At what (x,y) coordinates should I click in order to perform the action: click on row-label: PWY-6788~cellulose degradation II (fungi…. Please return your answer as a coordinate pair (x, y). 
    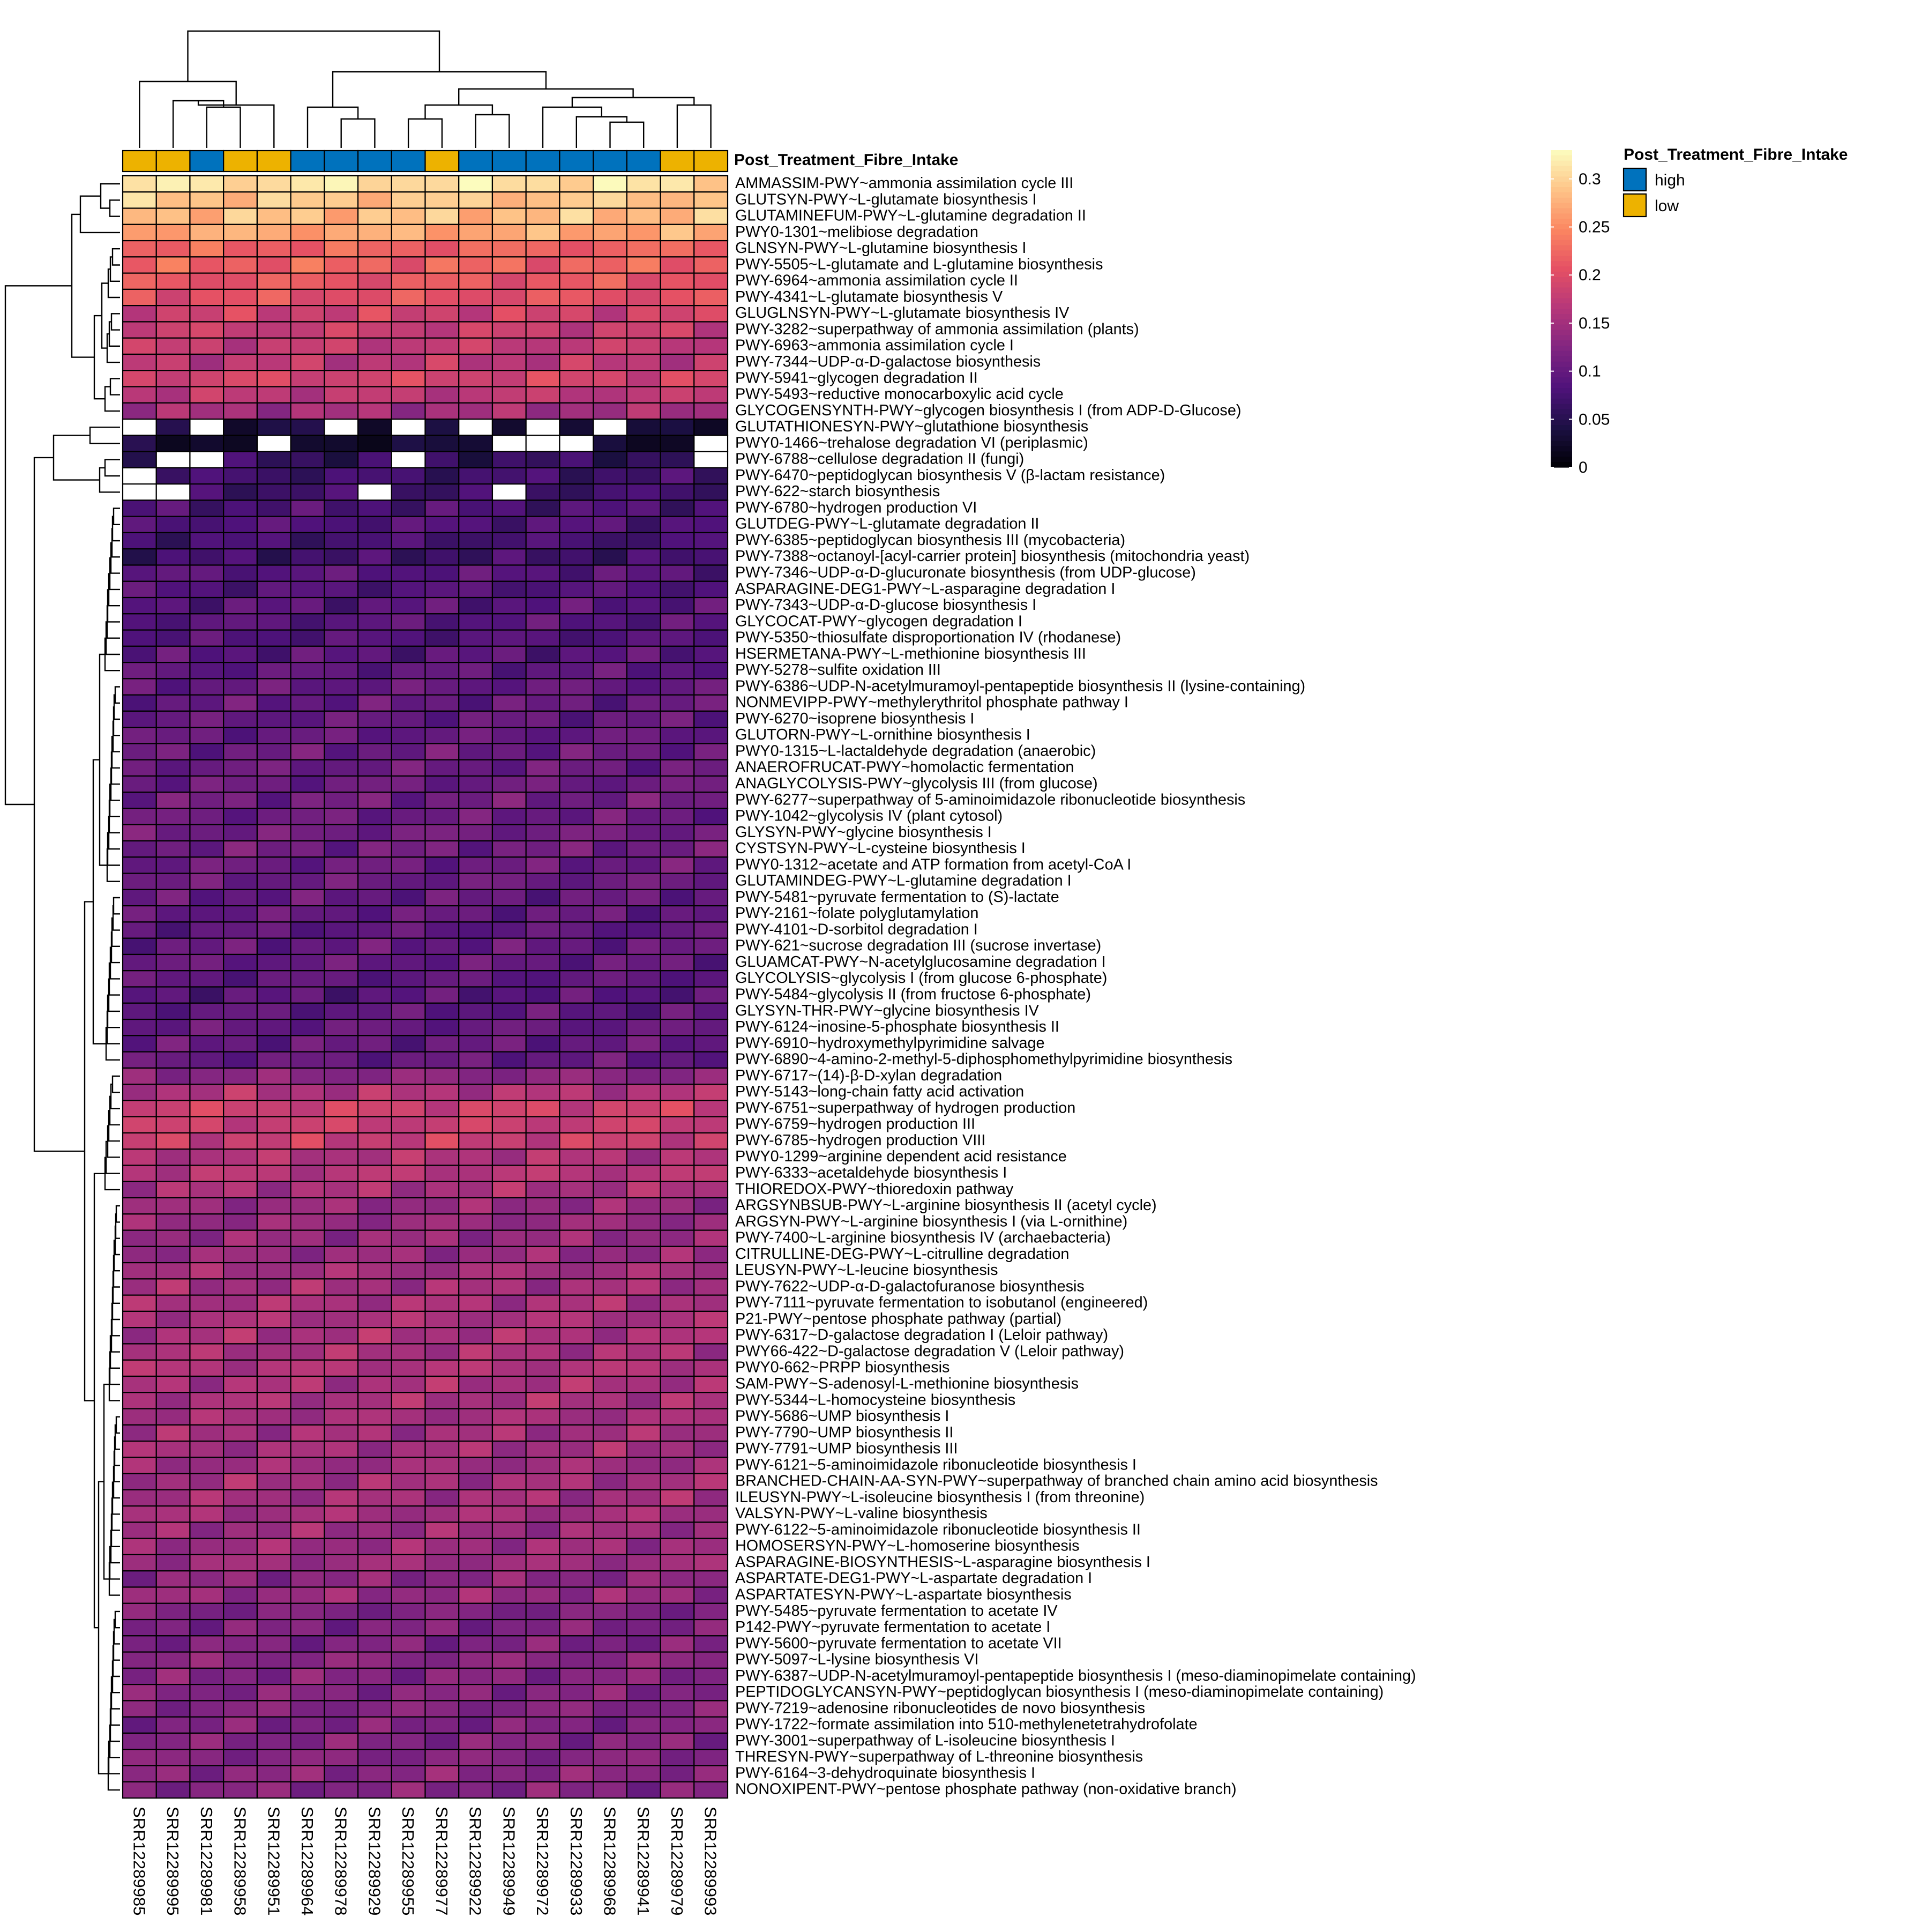
    Looking at the image, I should click on (880, 459).